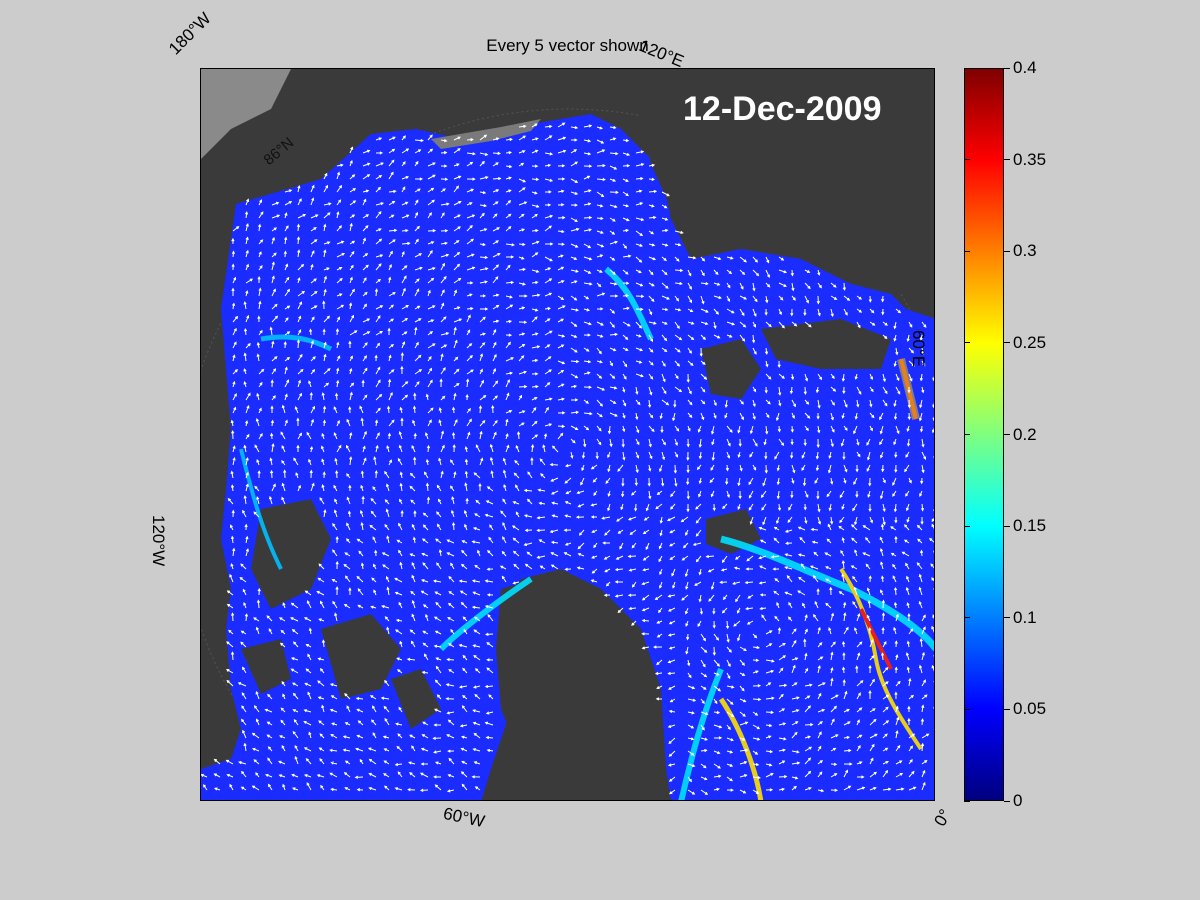 The width and height of the screenshot is (1200, 900). Describe the element at coordinates (486, 134) in the screenshot. I see `coastal-fringe` at that location.